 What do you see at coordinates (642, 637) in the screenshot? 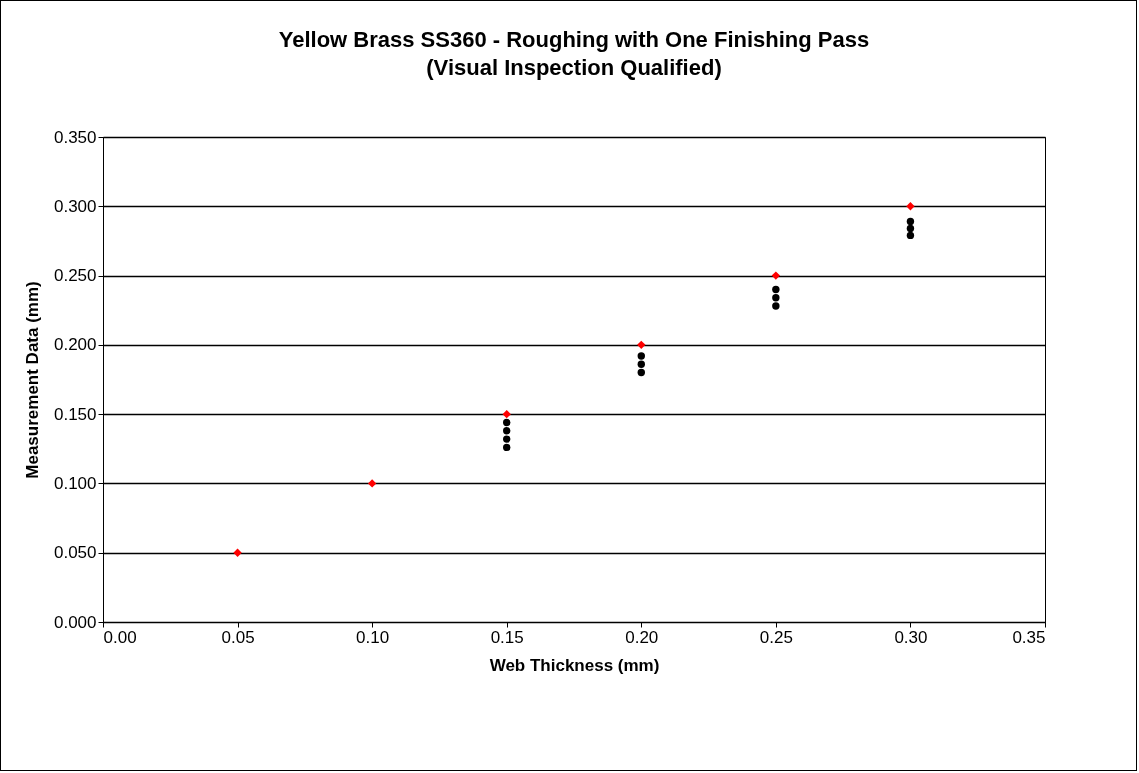
I see `x-tick-label: 0.20` at bounding box center [642, 637].